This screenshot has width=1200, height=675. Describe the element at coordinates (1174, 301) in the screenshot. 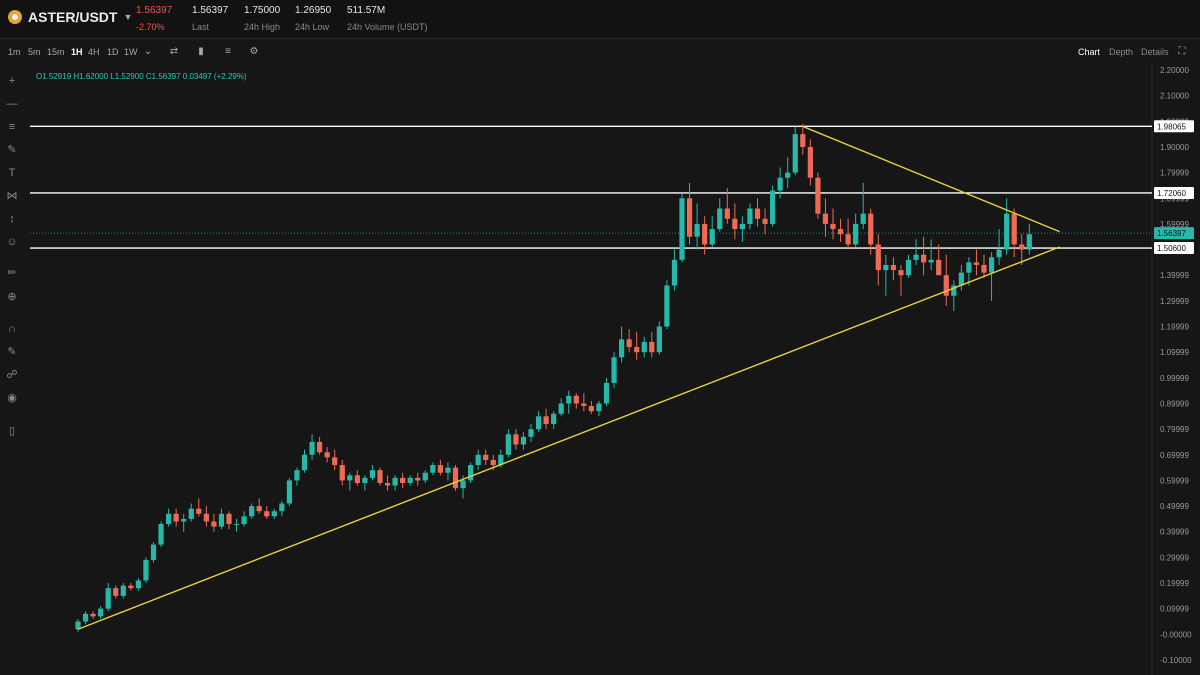

I see `y-tick-label: 1.29999` at that location.